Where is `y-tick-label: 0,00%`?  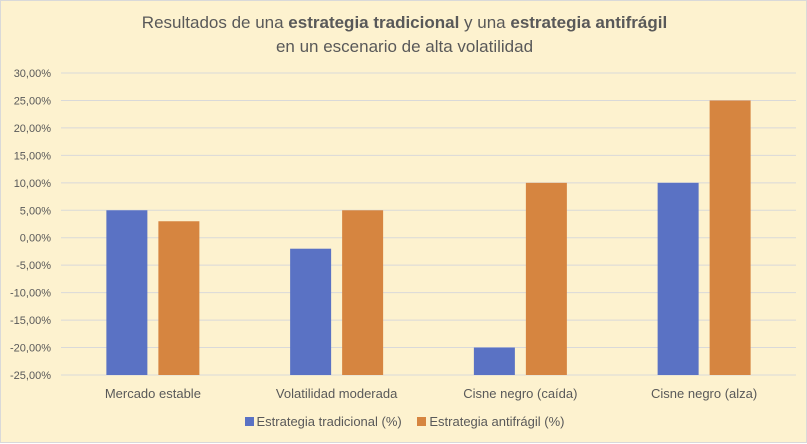 y-tick-label: 0,00% is located at coordinates (35, 239).